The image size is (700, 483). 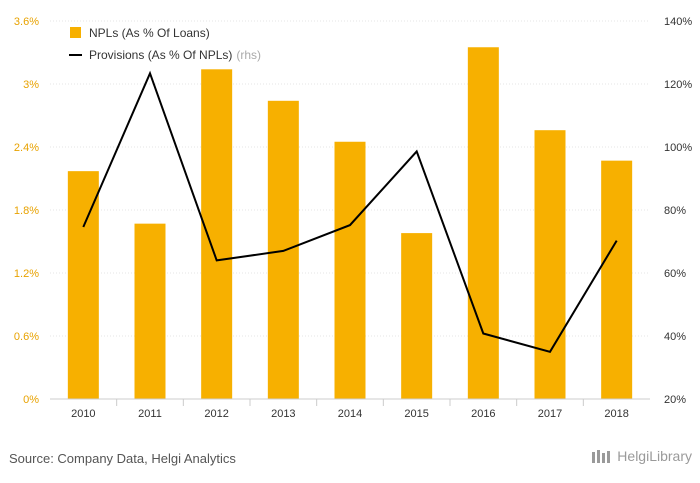 What do you see at coordinates (616, 414) in the screenshot?
I see `x-tick-label: 2018` at bounding box center [616, 414].